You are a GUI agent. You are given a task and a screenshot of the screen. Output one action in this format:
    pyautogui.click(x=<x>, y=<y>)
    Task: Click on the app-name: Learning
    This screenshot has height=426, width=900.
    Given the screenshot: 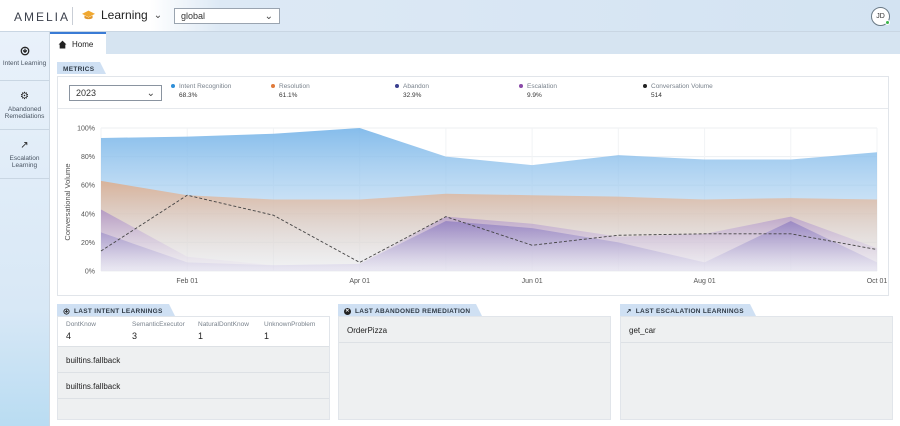 What is the action you would take?
    pyautogui.click(x=124, y=15)
    